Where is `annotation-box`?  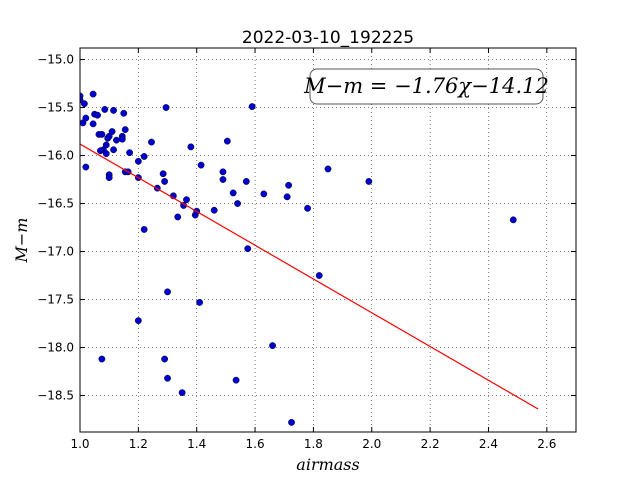
annotation-box is located at coordinates (426, 86).